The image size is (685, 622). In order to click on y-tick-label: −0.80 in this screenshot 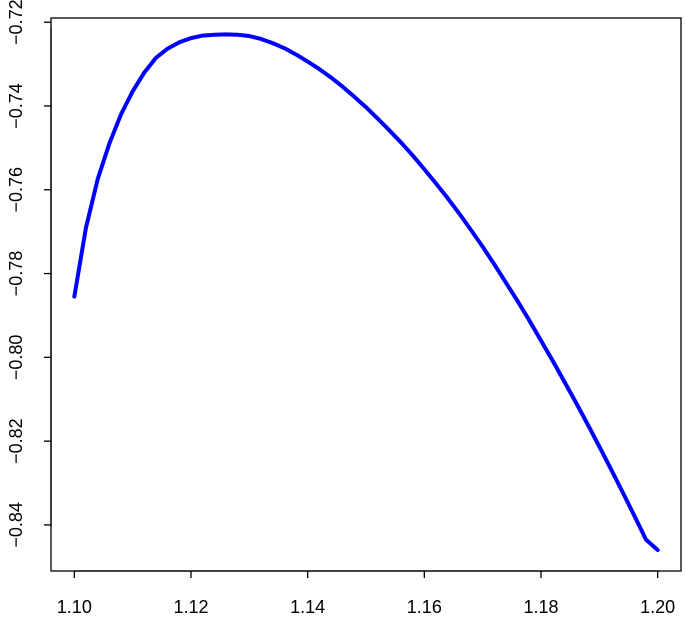, I will do `click(16, 358)`.